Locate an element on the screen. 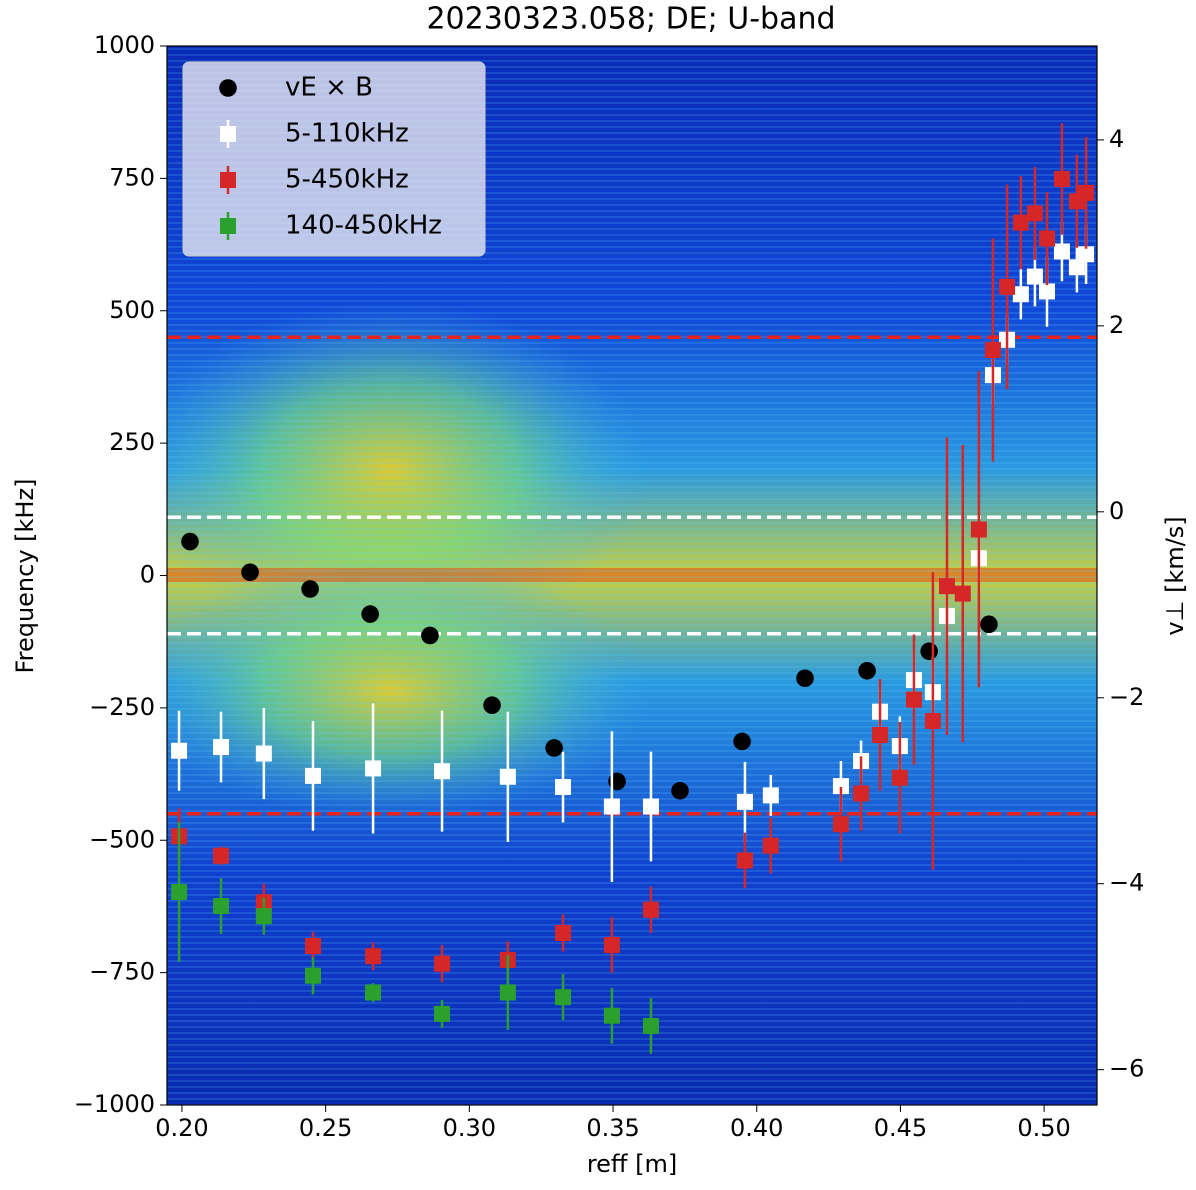  x-tick-label: 0.45 is located at coordinates (900, 1128).